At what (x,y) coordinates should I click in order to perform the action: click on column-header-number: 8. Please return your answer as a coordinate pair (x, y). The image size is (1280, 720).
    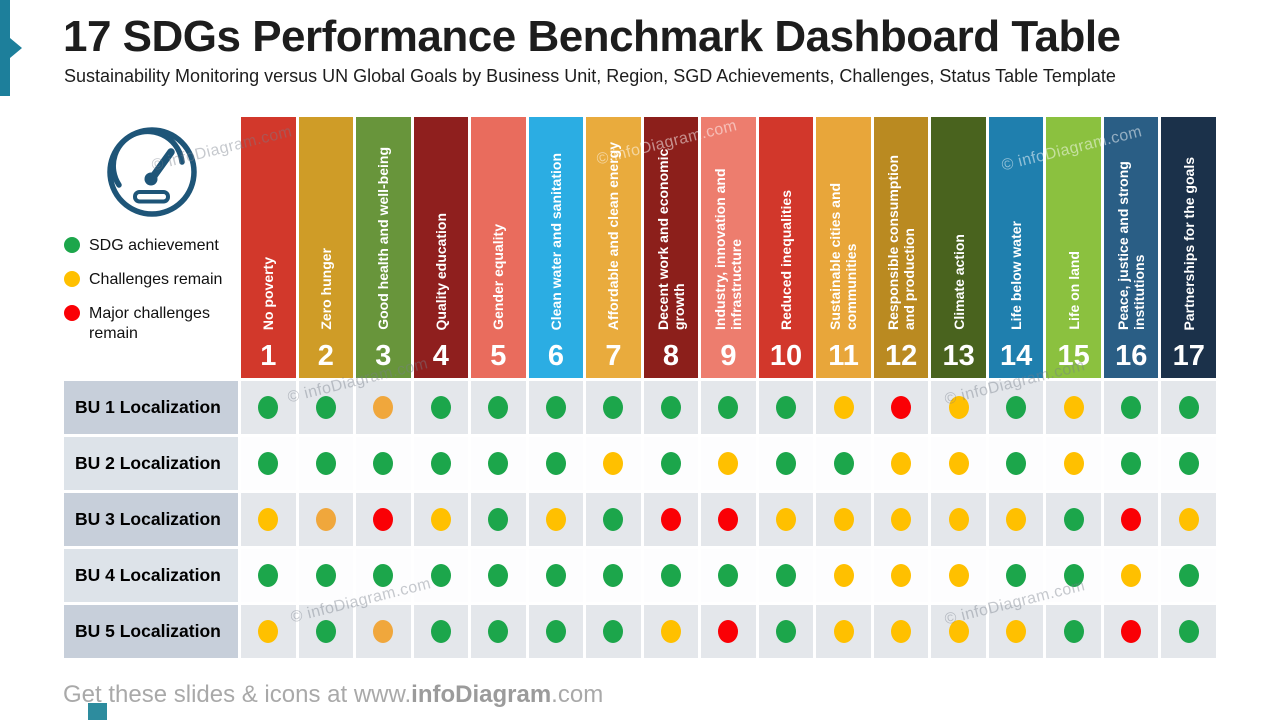
    Looking at the image, I should click on (671, 356).